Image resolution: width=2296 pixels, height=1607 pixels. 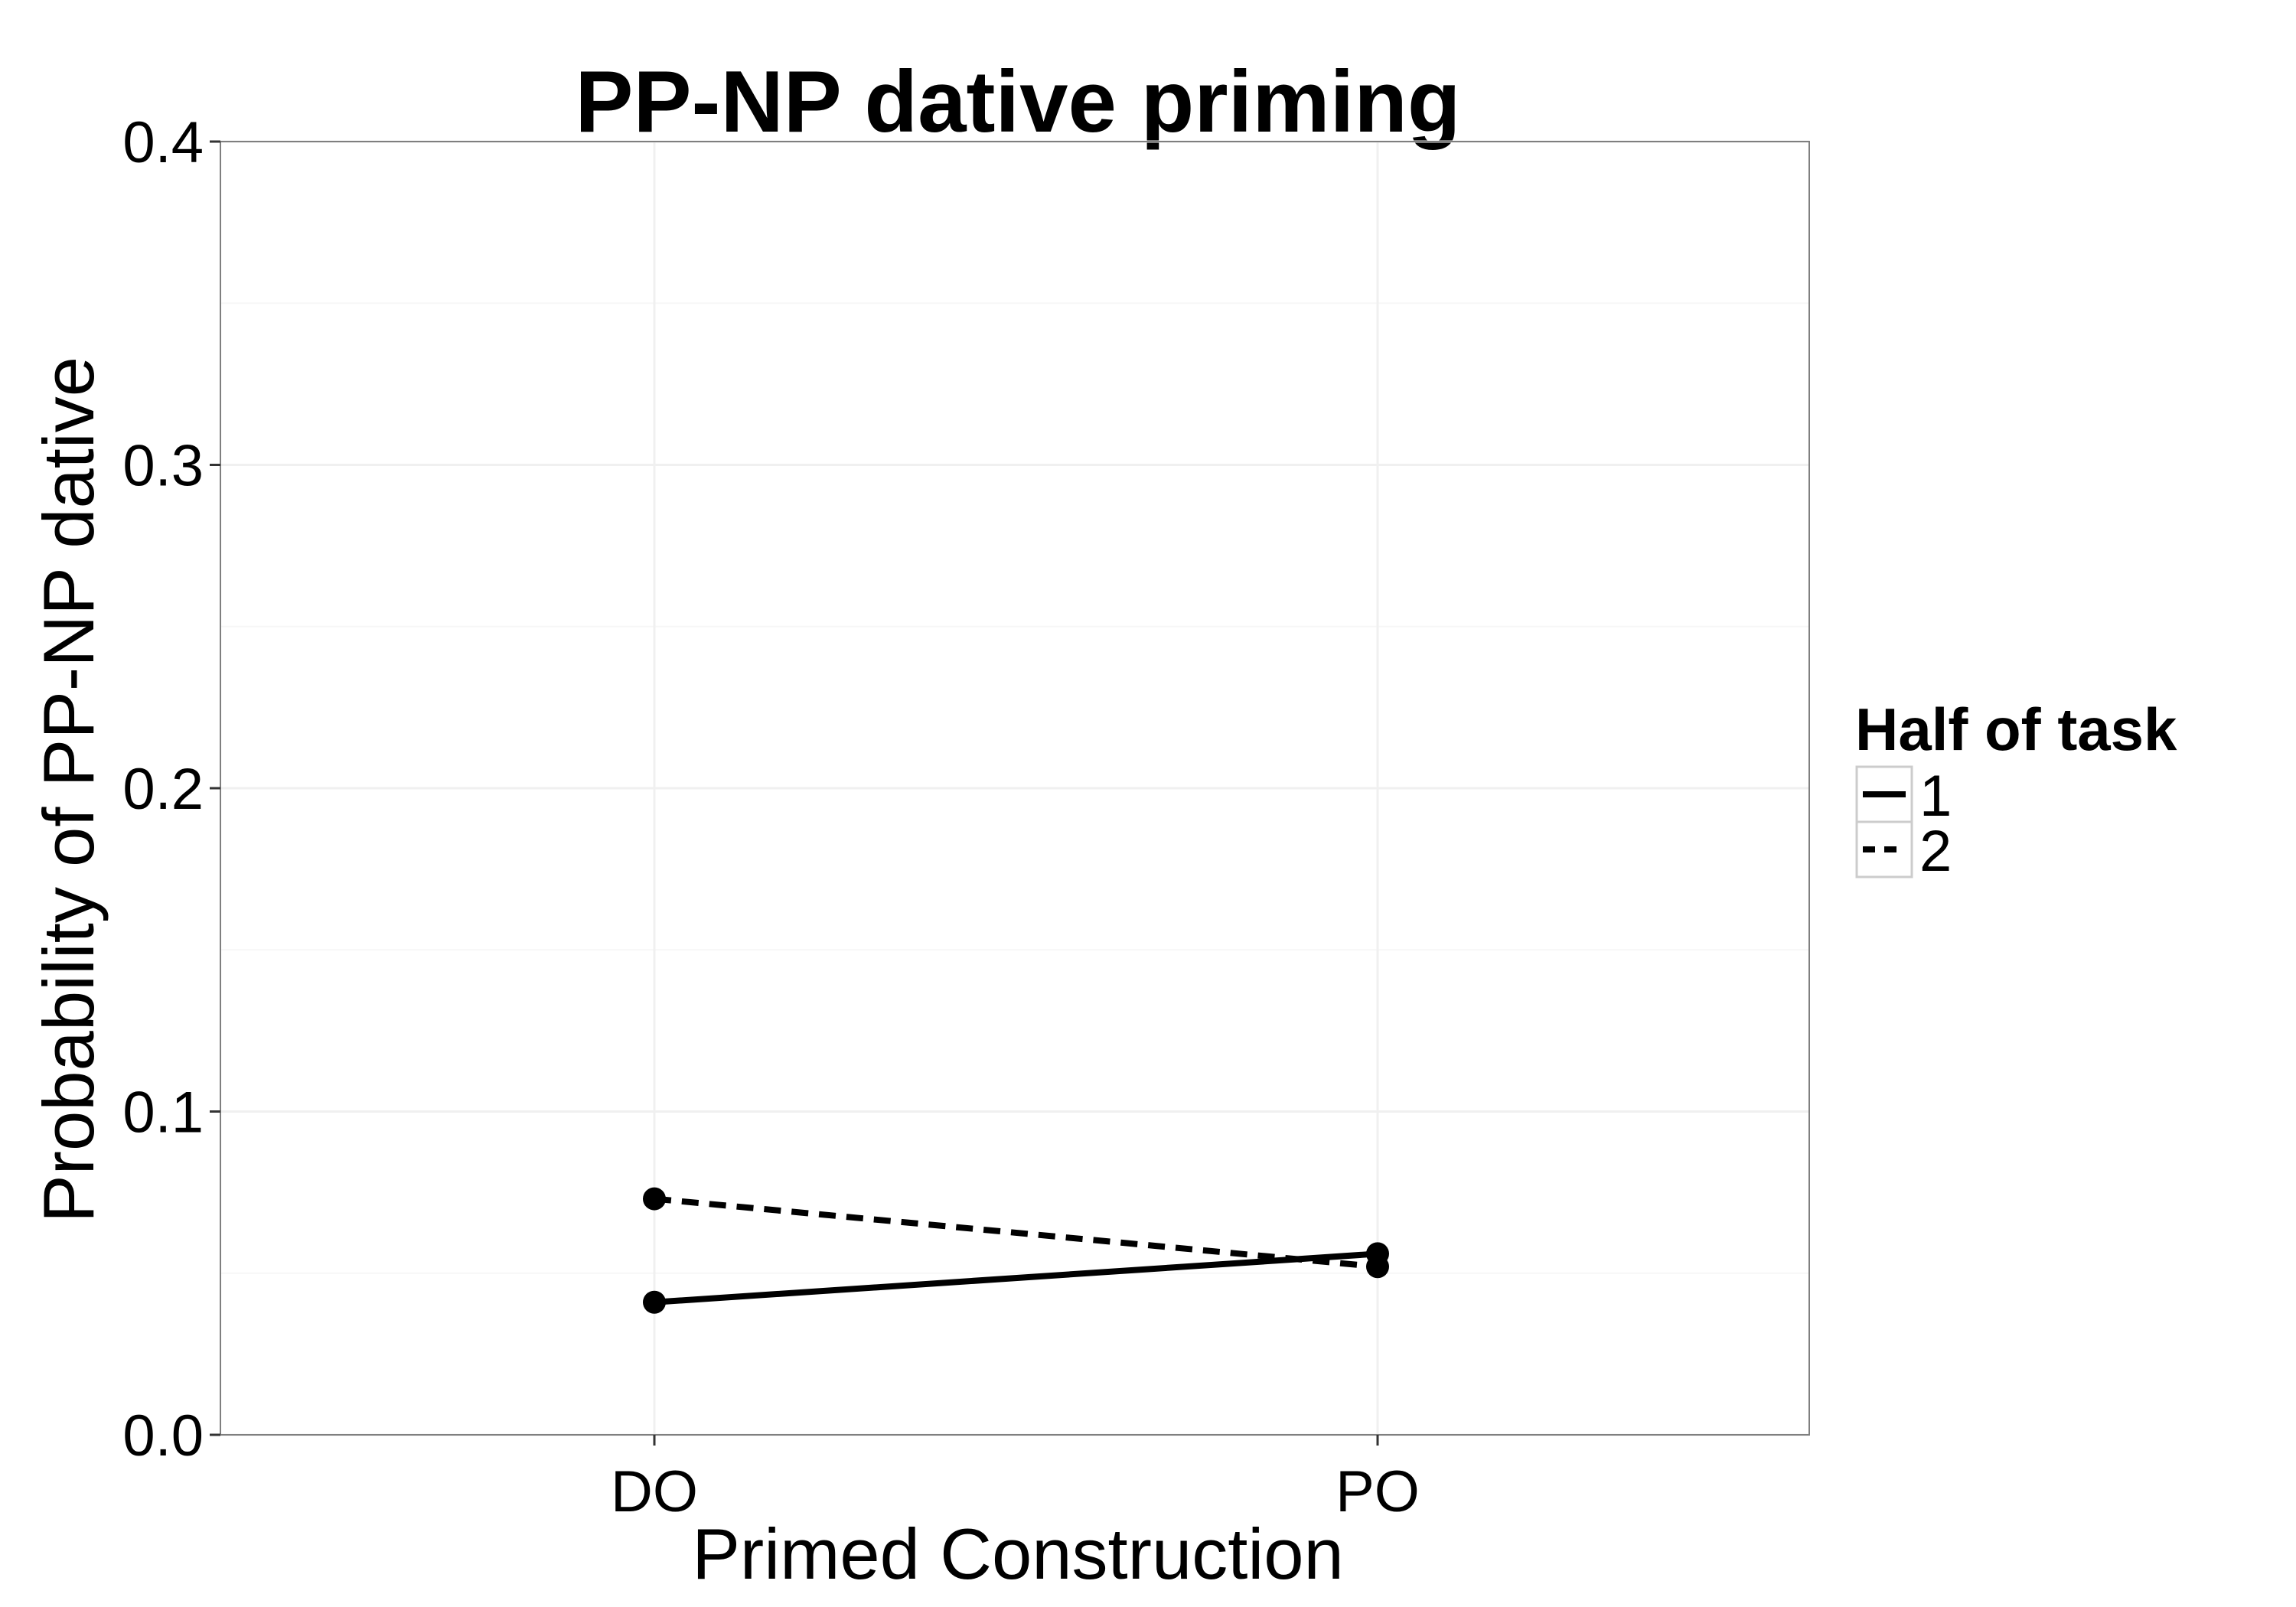 I want to click on x-tick-label: PO, so click(x=1378, y=1491).